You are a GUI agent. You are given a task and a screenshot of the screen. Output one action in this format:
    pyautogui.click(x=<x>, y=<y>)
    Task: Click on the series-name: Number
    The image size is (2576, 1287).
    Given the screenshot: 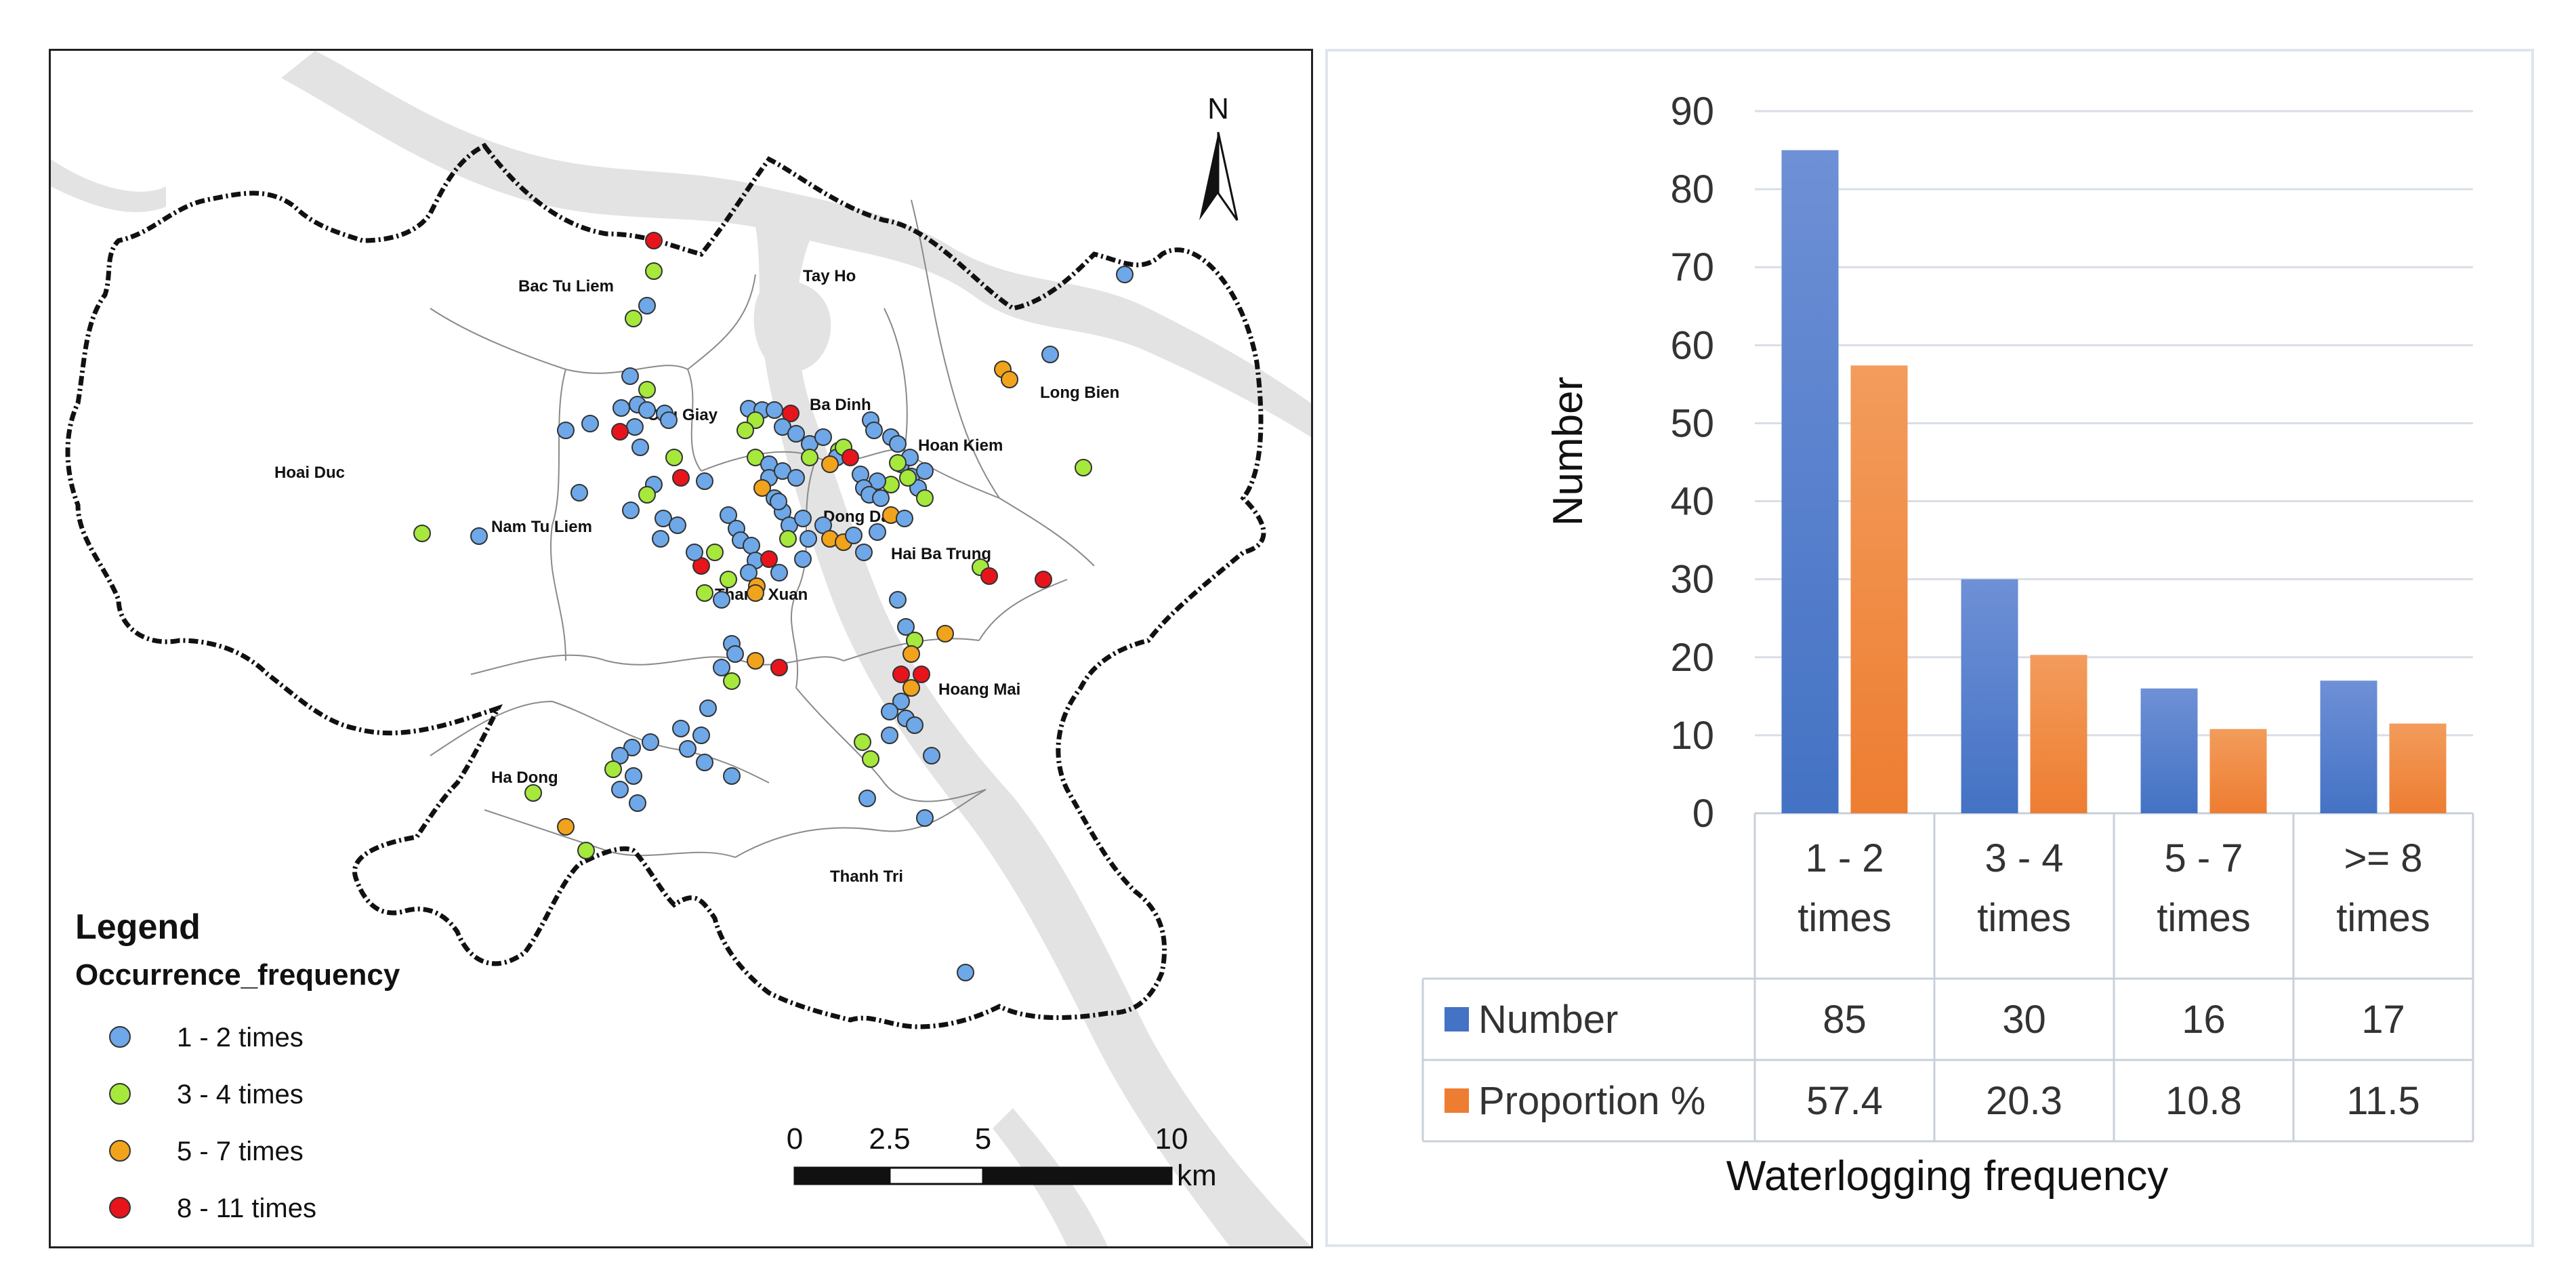 What is the action you would take?
    pyautogui.click(x=1548, y=1020)
    